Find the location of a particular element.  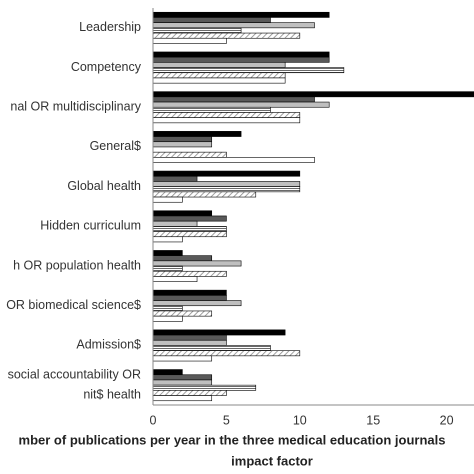

y-tick-label: Leadership is located at coordinates (110, 27).